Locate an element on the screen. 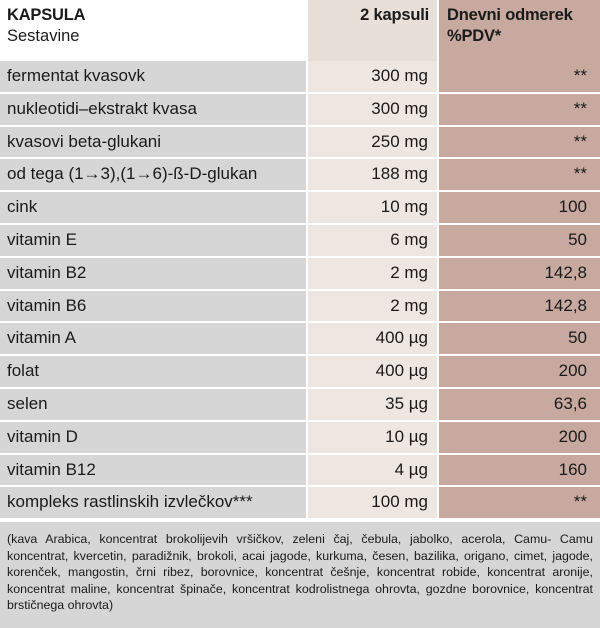  table-row: vitamin B12 4 µg 160 is located at coordinates (300, 471).